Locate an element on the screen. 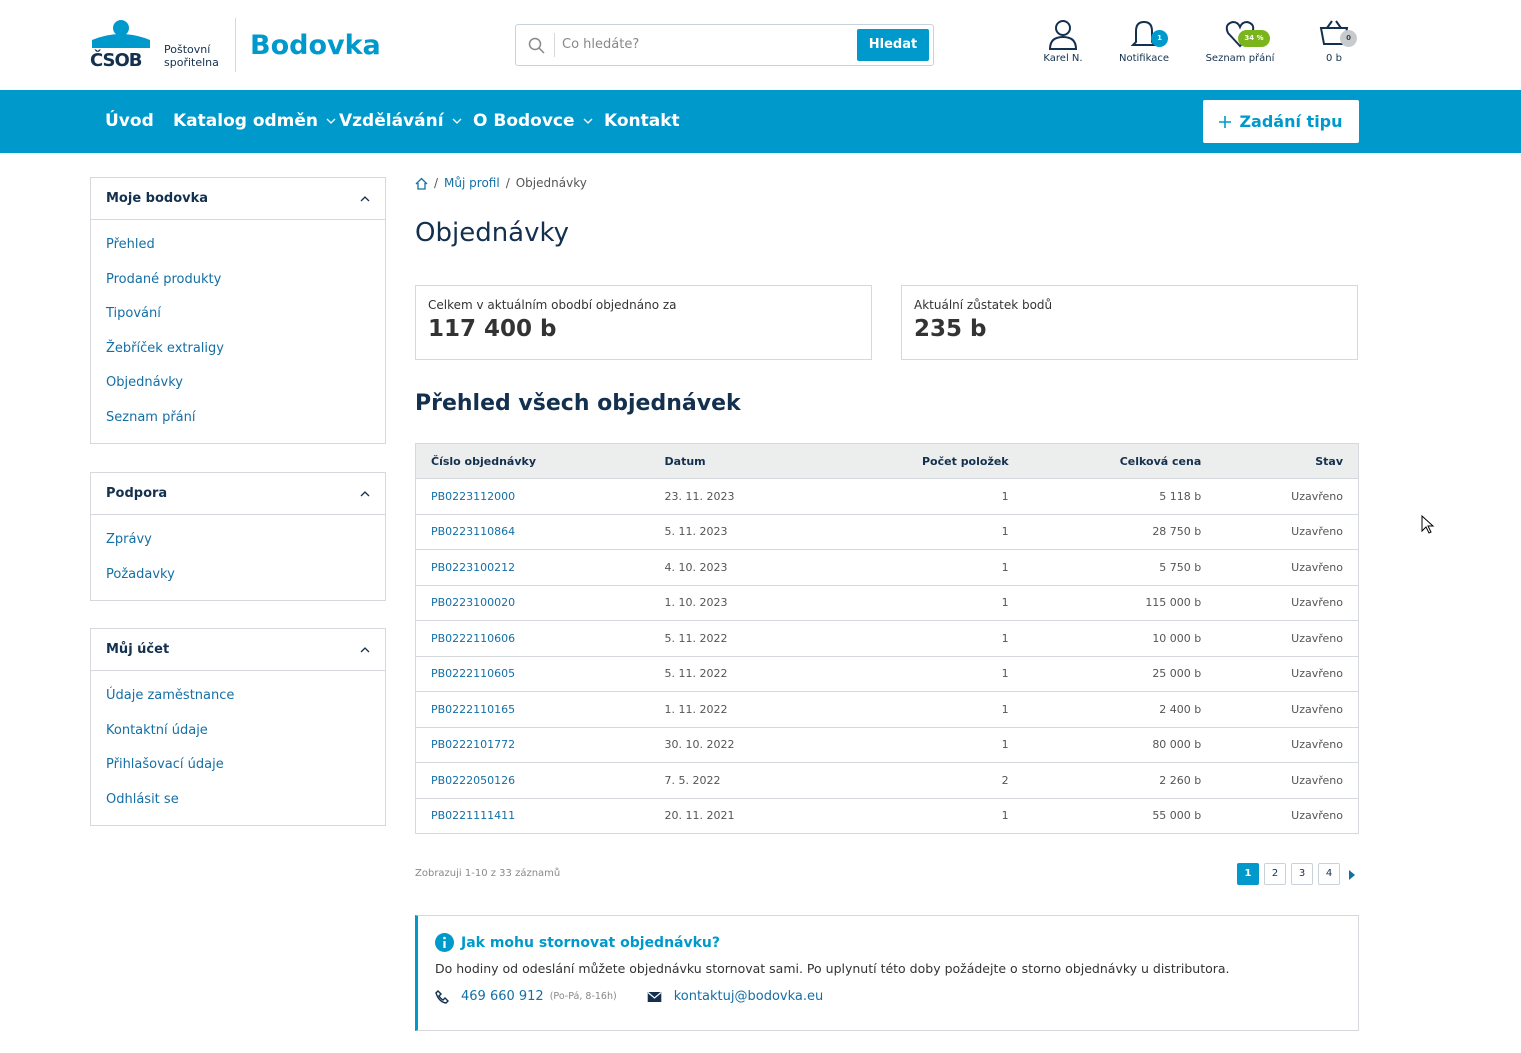 The image size is (1521, 1053). nav-item: O Bodovce is located at coordinates (533, 121).